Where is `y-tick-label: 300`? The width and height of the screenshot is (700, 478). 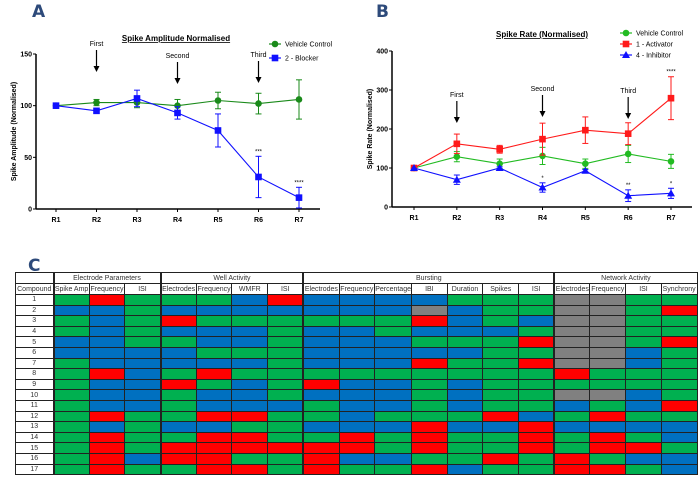 y-tick-label: 300 is located at coordinates (382, 91).